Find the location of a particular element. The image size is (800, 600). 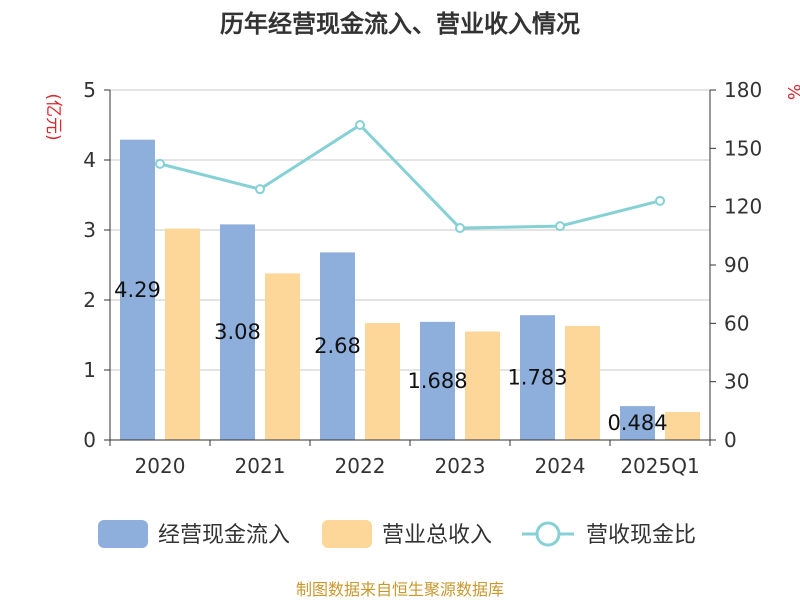

right-axis-tick-label: 150 is located at coordinates (743, 148).